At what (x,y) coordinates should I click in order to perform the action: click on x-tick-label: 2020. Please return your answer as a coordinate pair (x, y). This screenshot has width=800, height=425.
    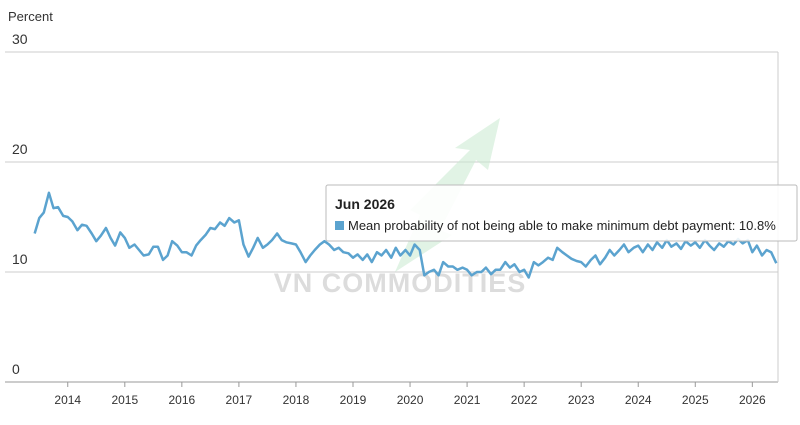
    Looking at the image, I should click on (410, 400).